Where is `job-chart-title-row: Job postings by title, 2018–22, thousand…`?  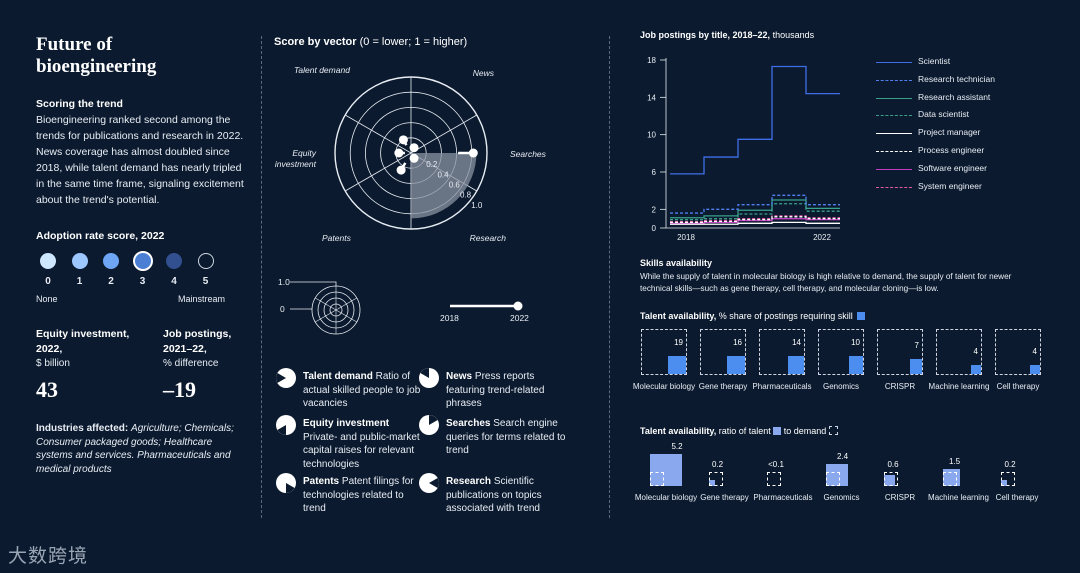
job-chart-title-row: Job postings by title, 2018–22, thousand… is located at coordinates (727, 35).